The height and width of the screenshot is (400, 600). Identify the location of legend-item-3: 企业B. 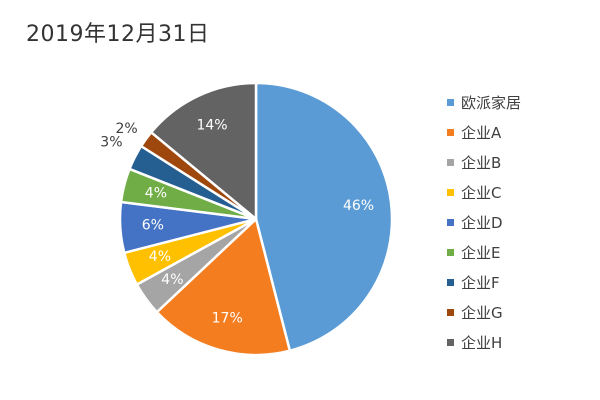
(484, 162).